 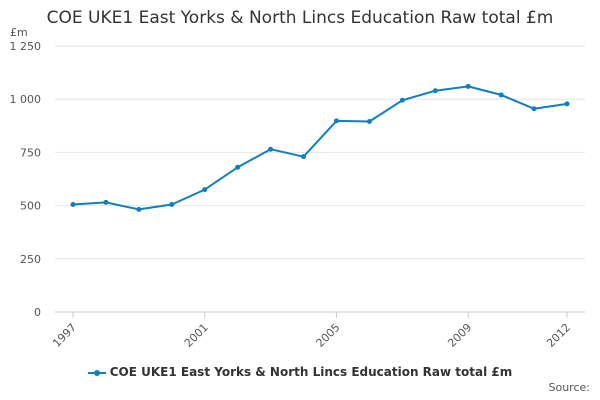 I want to click on y-tick-label: 500, so click(x=30, y=206).